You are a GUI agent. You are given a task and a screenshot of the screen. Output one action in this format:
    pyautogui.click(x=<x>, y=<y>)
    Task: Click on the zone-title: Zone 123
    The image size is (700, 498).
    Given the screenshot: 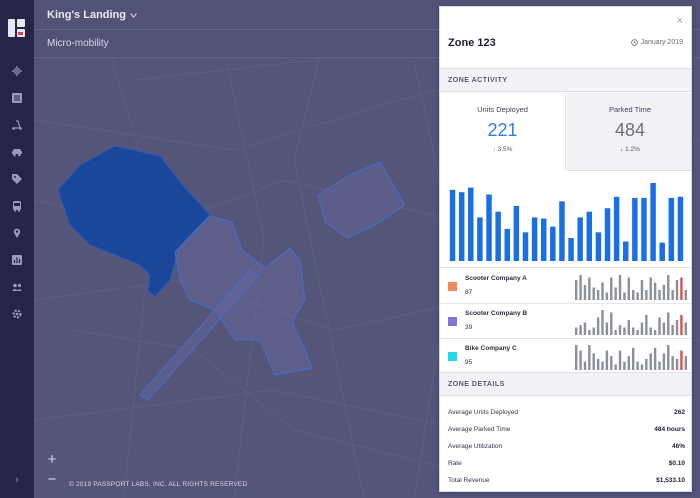 What is the action you would take?
    pyautogui.click(x=472, y=43)
    